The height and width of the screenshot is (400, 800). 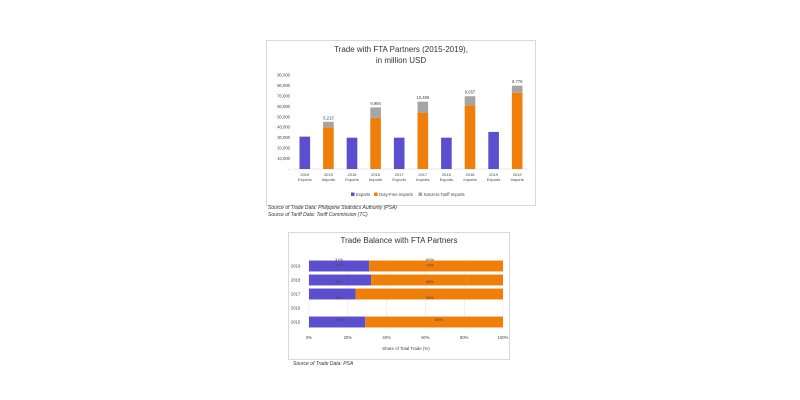 What do you see at coordinates (296, 280) in the screenshot?
I see `y-tick-label: 2018` at bounding box center [296, 280].